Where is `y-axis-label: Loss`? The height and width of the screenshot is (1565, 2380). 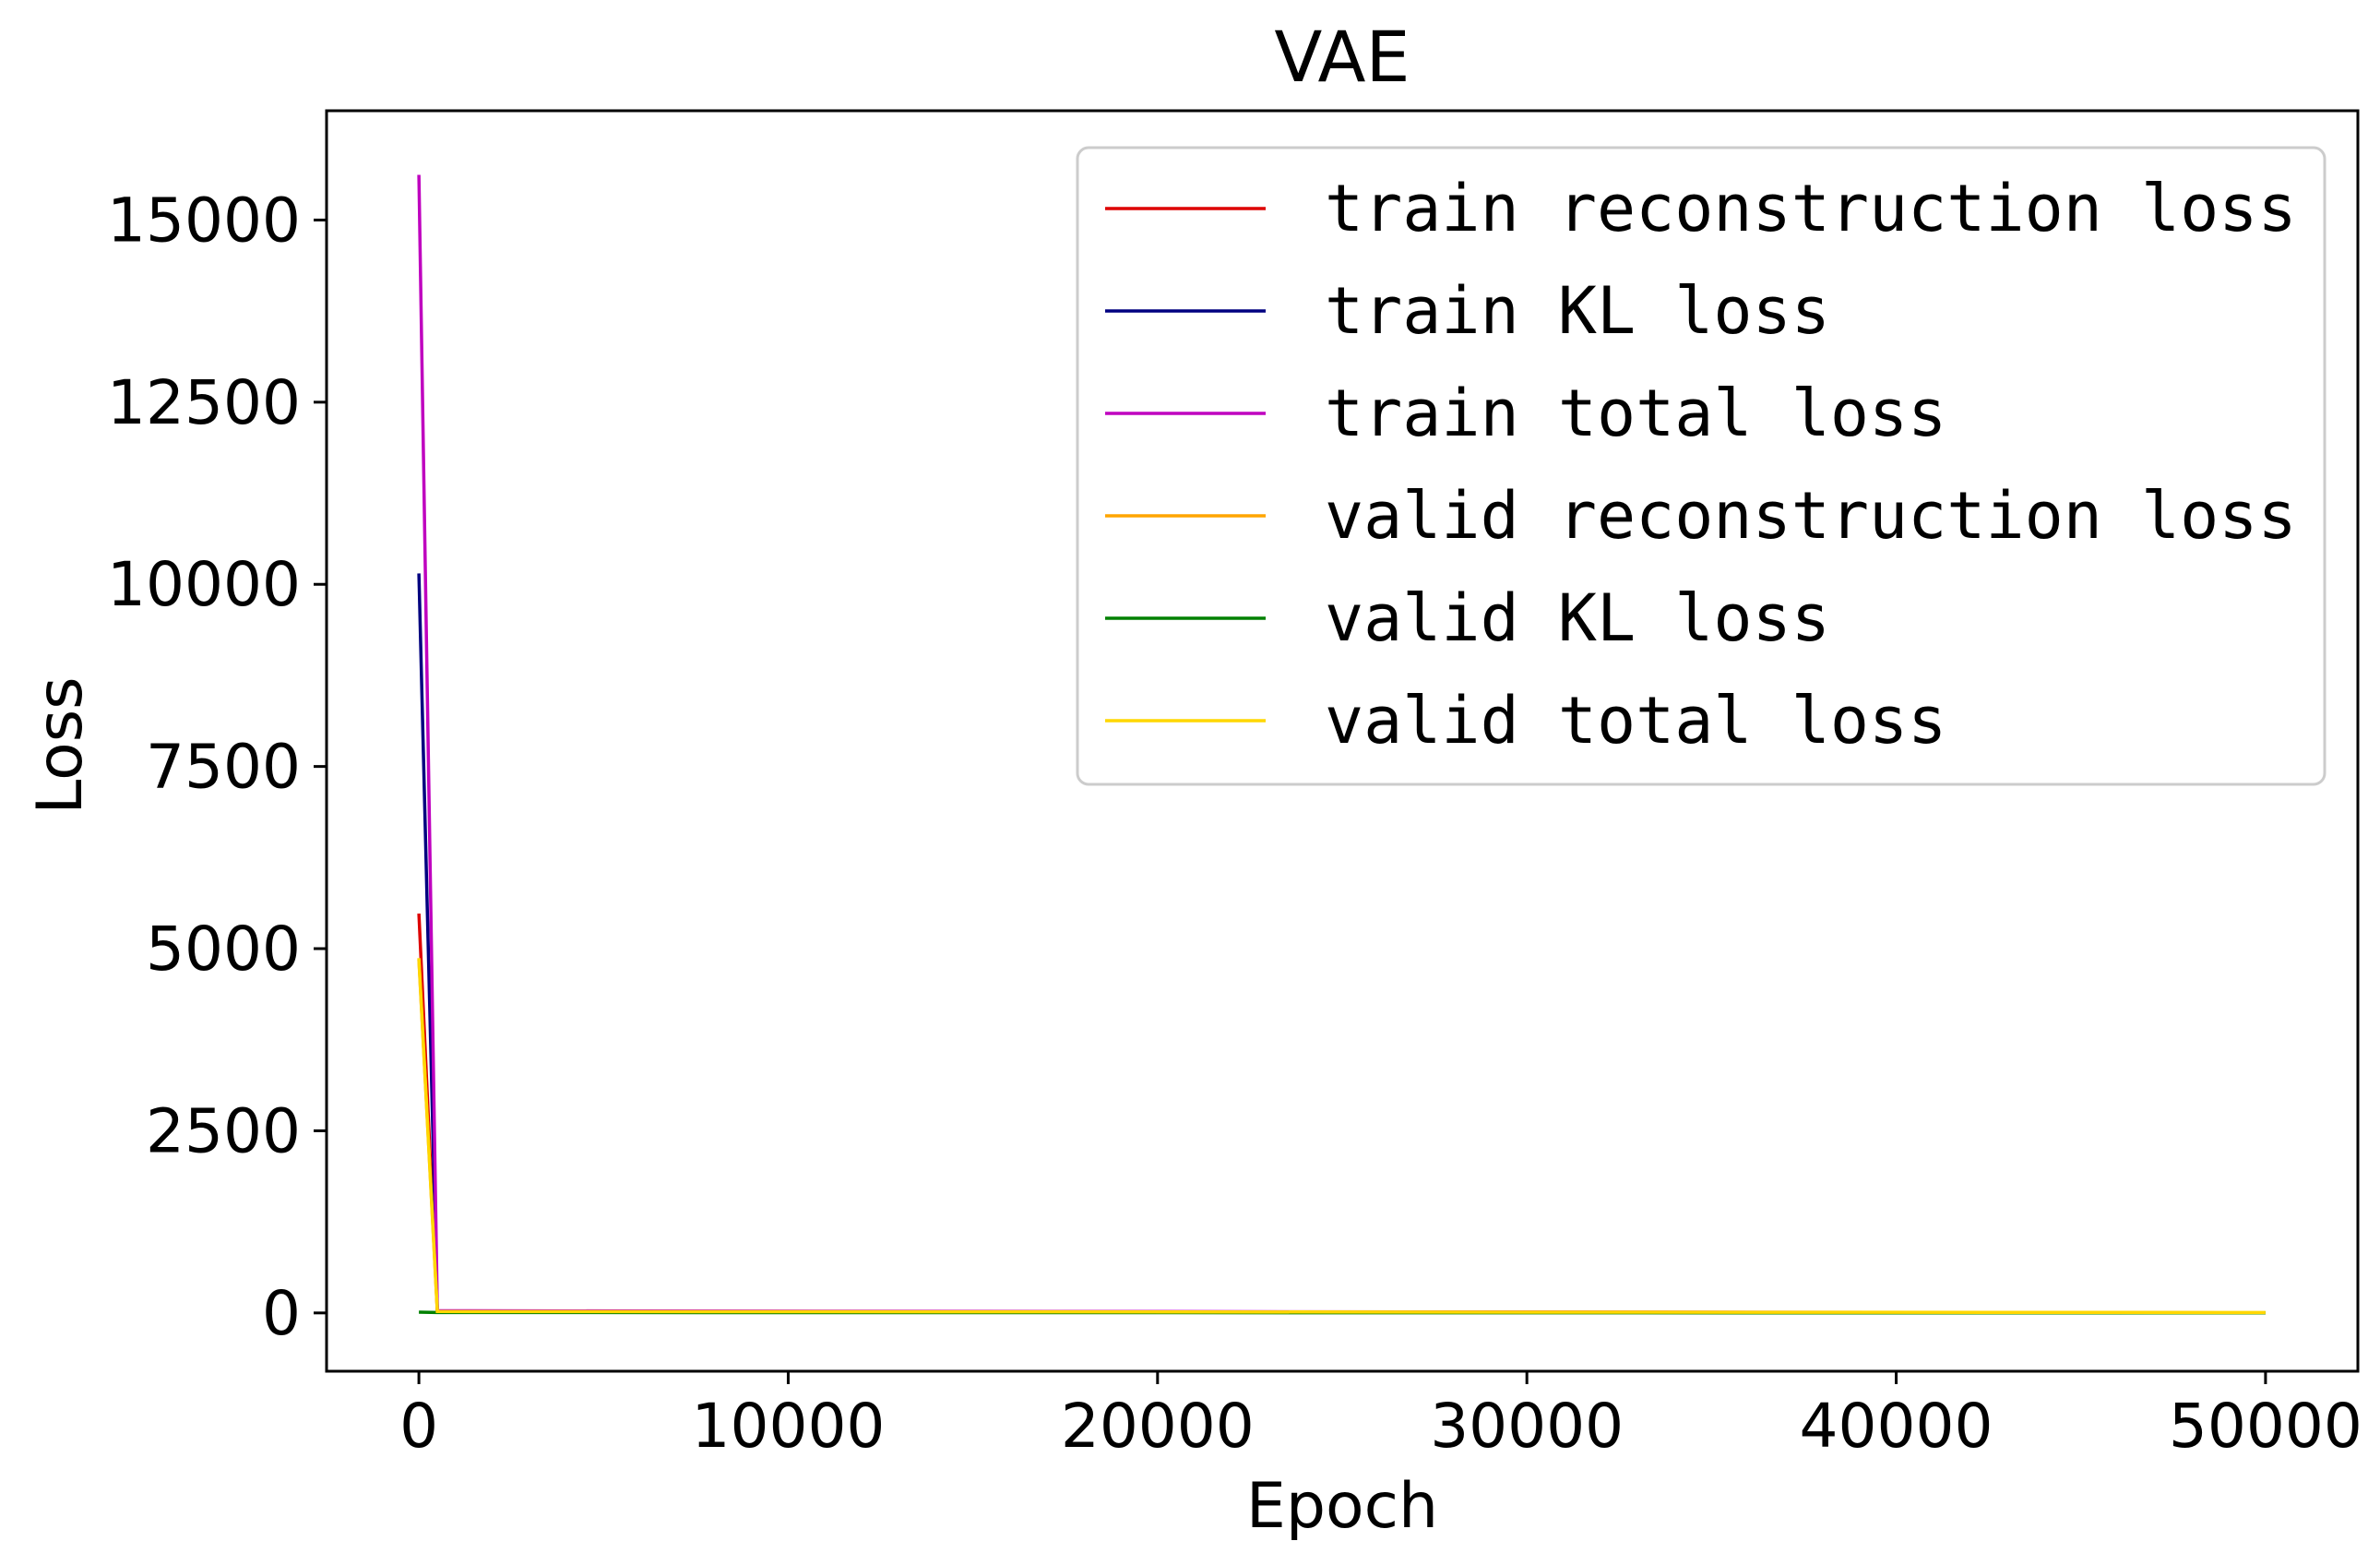
y-axis-label: Loss is located at coordinates (60, 745).